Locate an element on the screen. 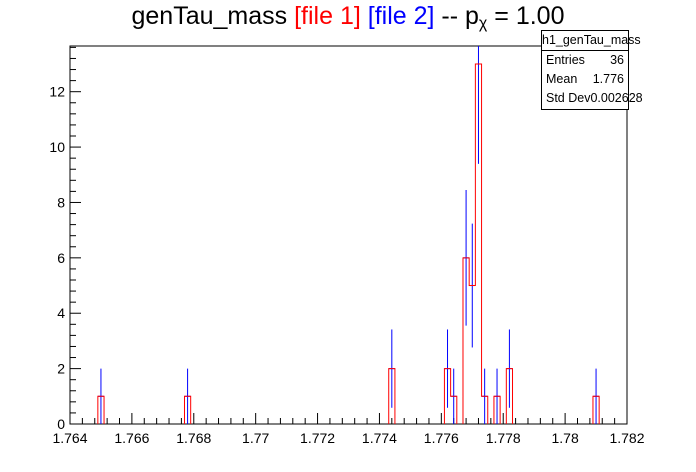 The height and width of the screenshot is (472, 696). stats-row-entries: Entries 36 is located at coordinates (585, 60).